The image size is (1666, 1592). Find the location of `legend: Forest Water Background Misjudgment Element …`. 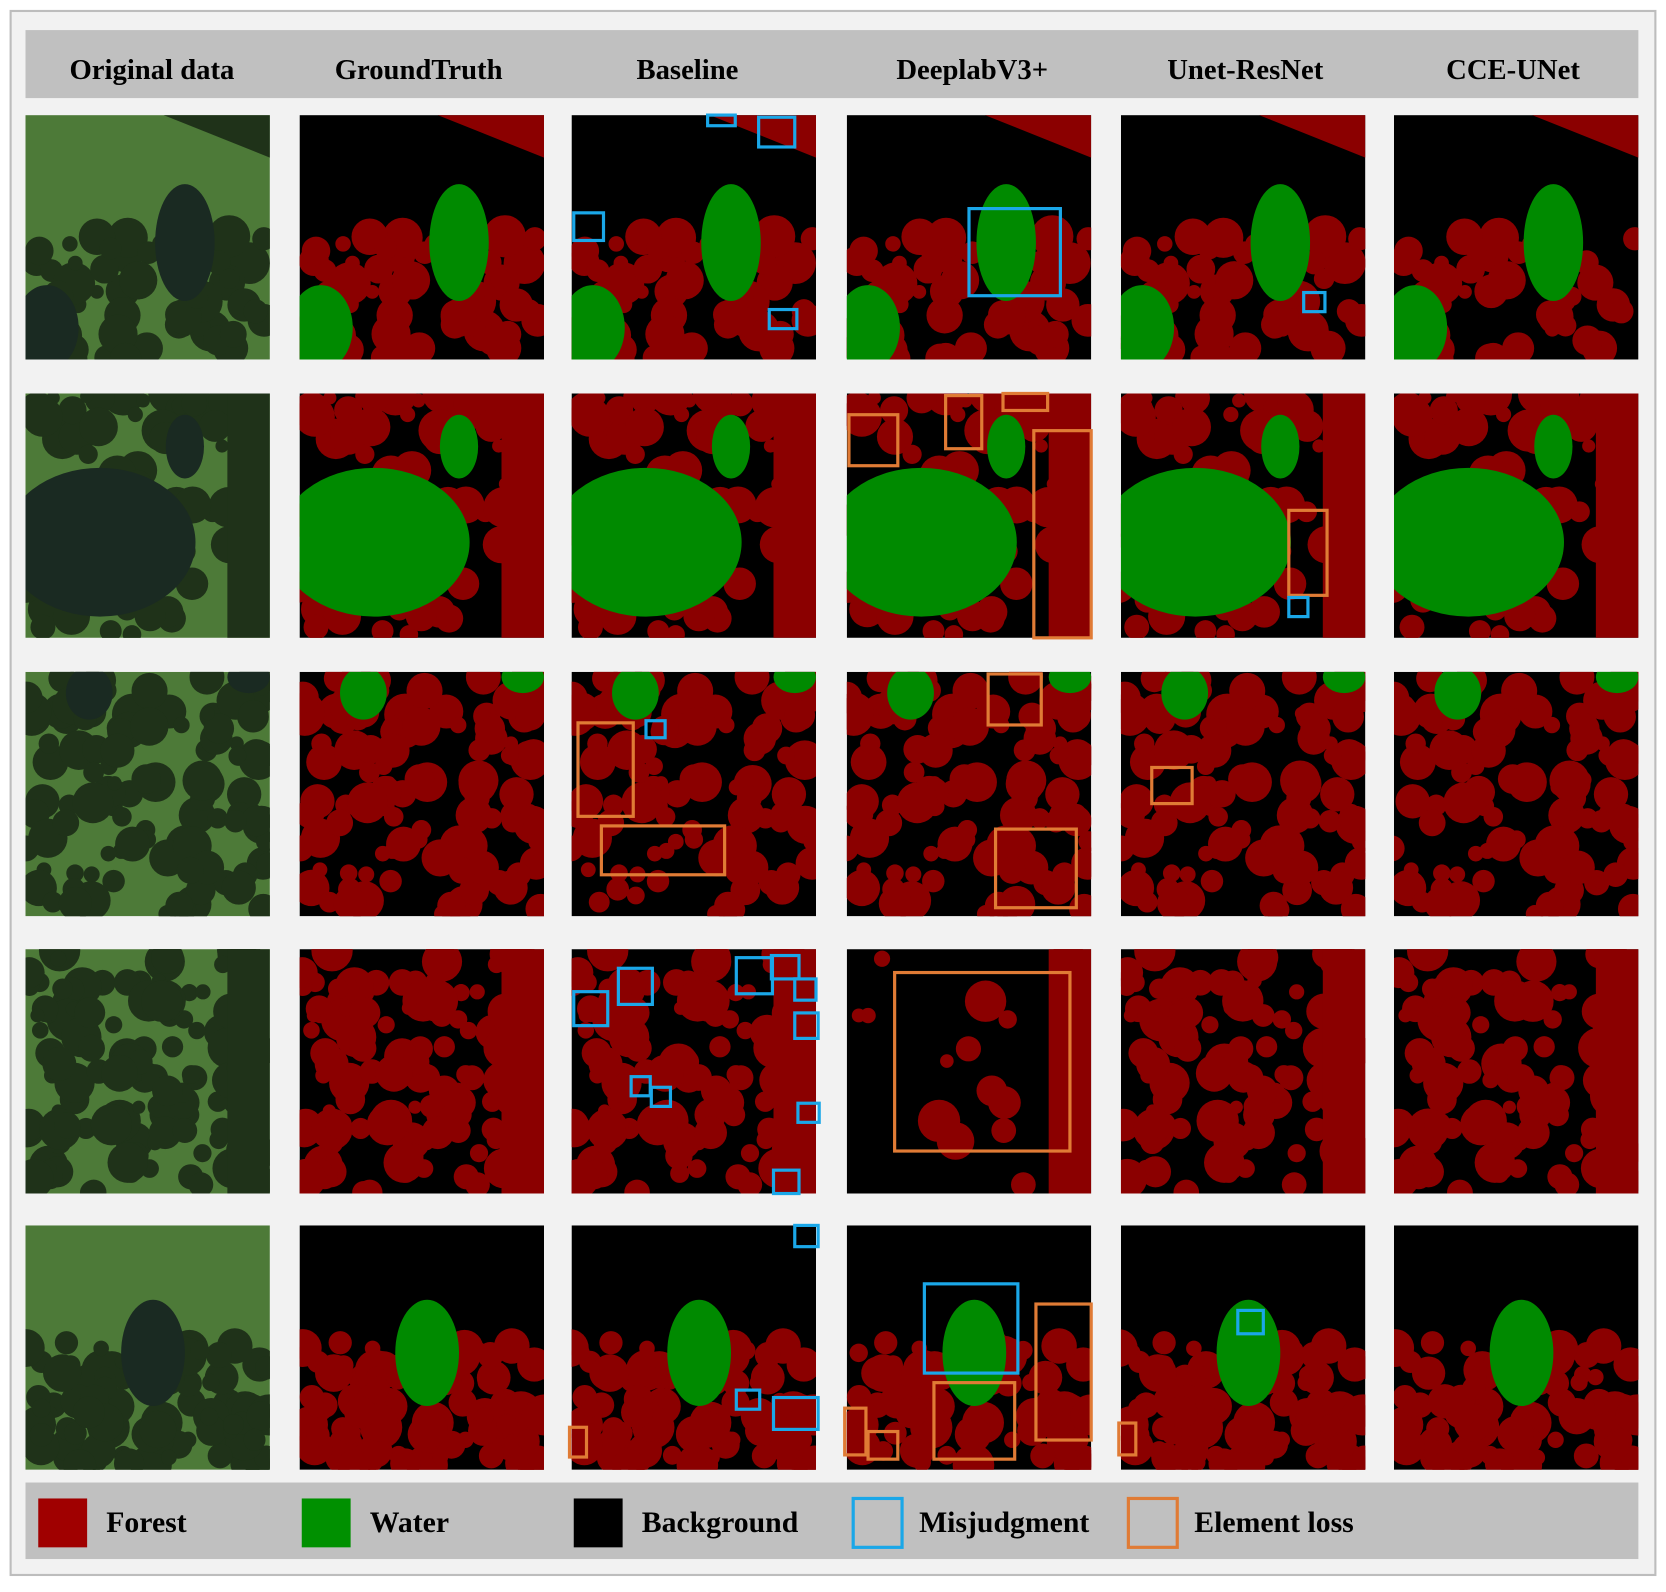

legend: Forest Water Background Misjudgment Element … is located at coordinates (696, 1522).